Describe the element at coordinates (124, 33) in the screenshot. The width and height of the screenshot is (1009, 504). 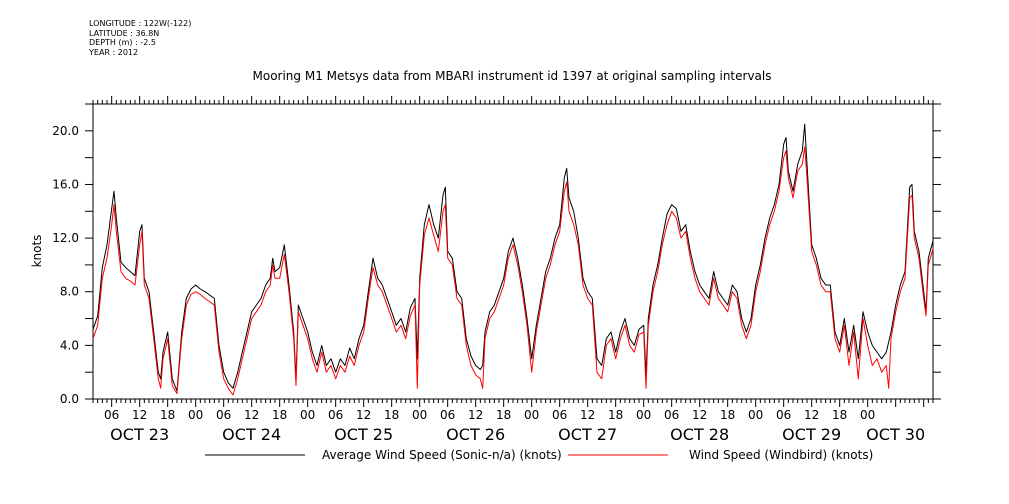
I see `latitude-label: LATITUDE : 36.8N` at that location.